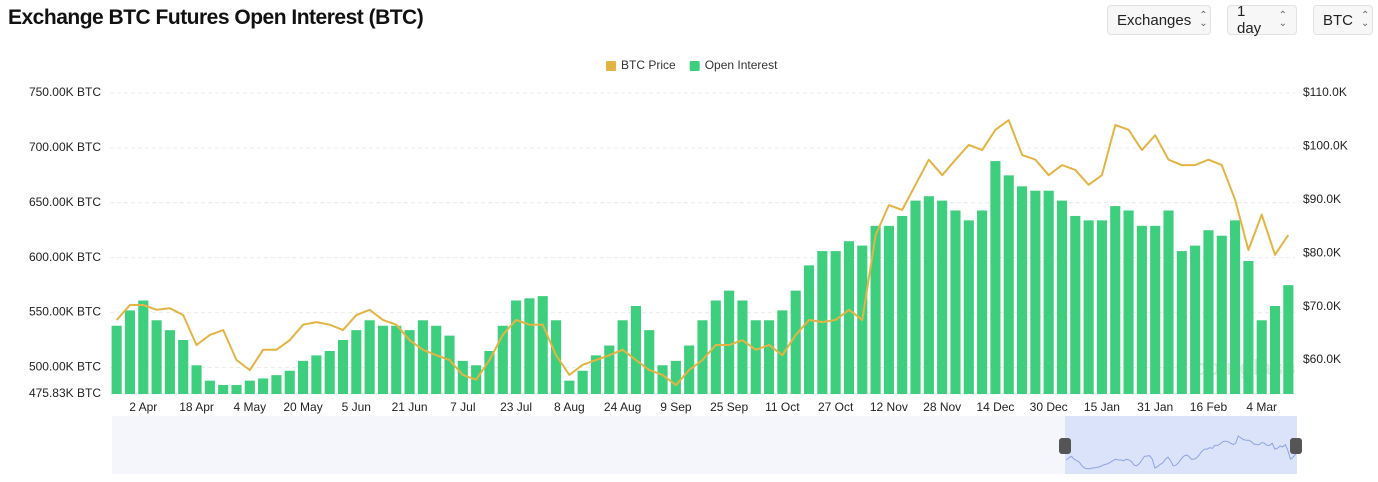 The image size is (1378, 482). I want to click on x-tick-label: 23 Jul, so click(516, 407).